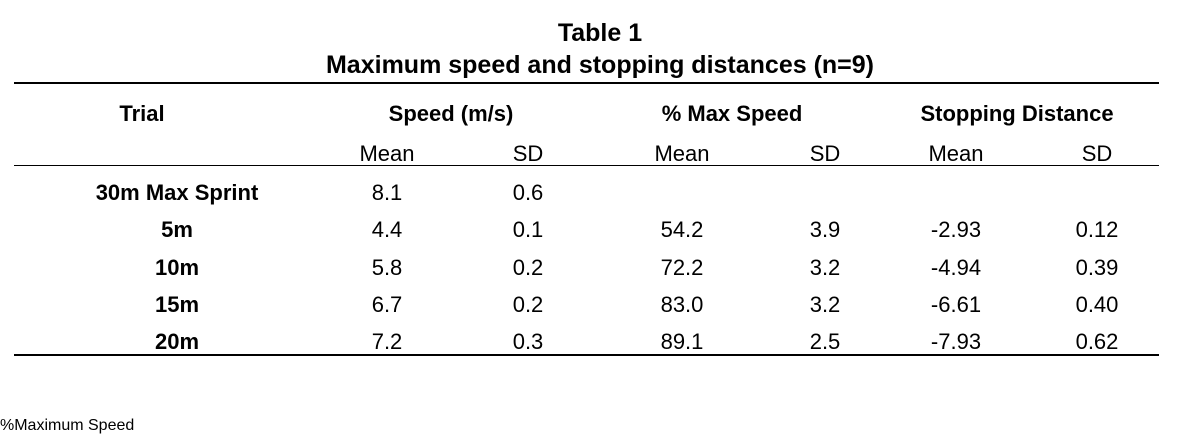 This screenshot has width=1200, height=436. I want to click on table-title: Table 1, so click(600, 33).